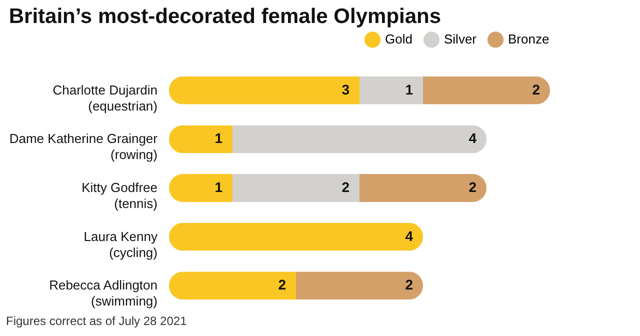  What do you see at coordinates (105, 98) in the screenshot?
I see `y-tick-label: Charlotte Dujardin (equestrian)` at bounding box center [105, 98].